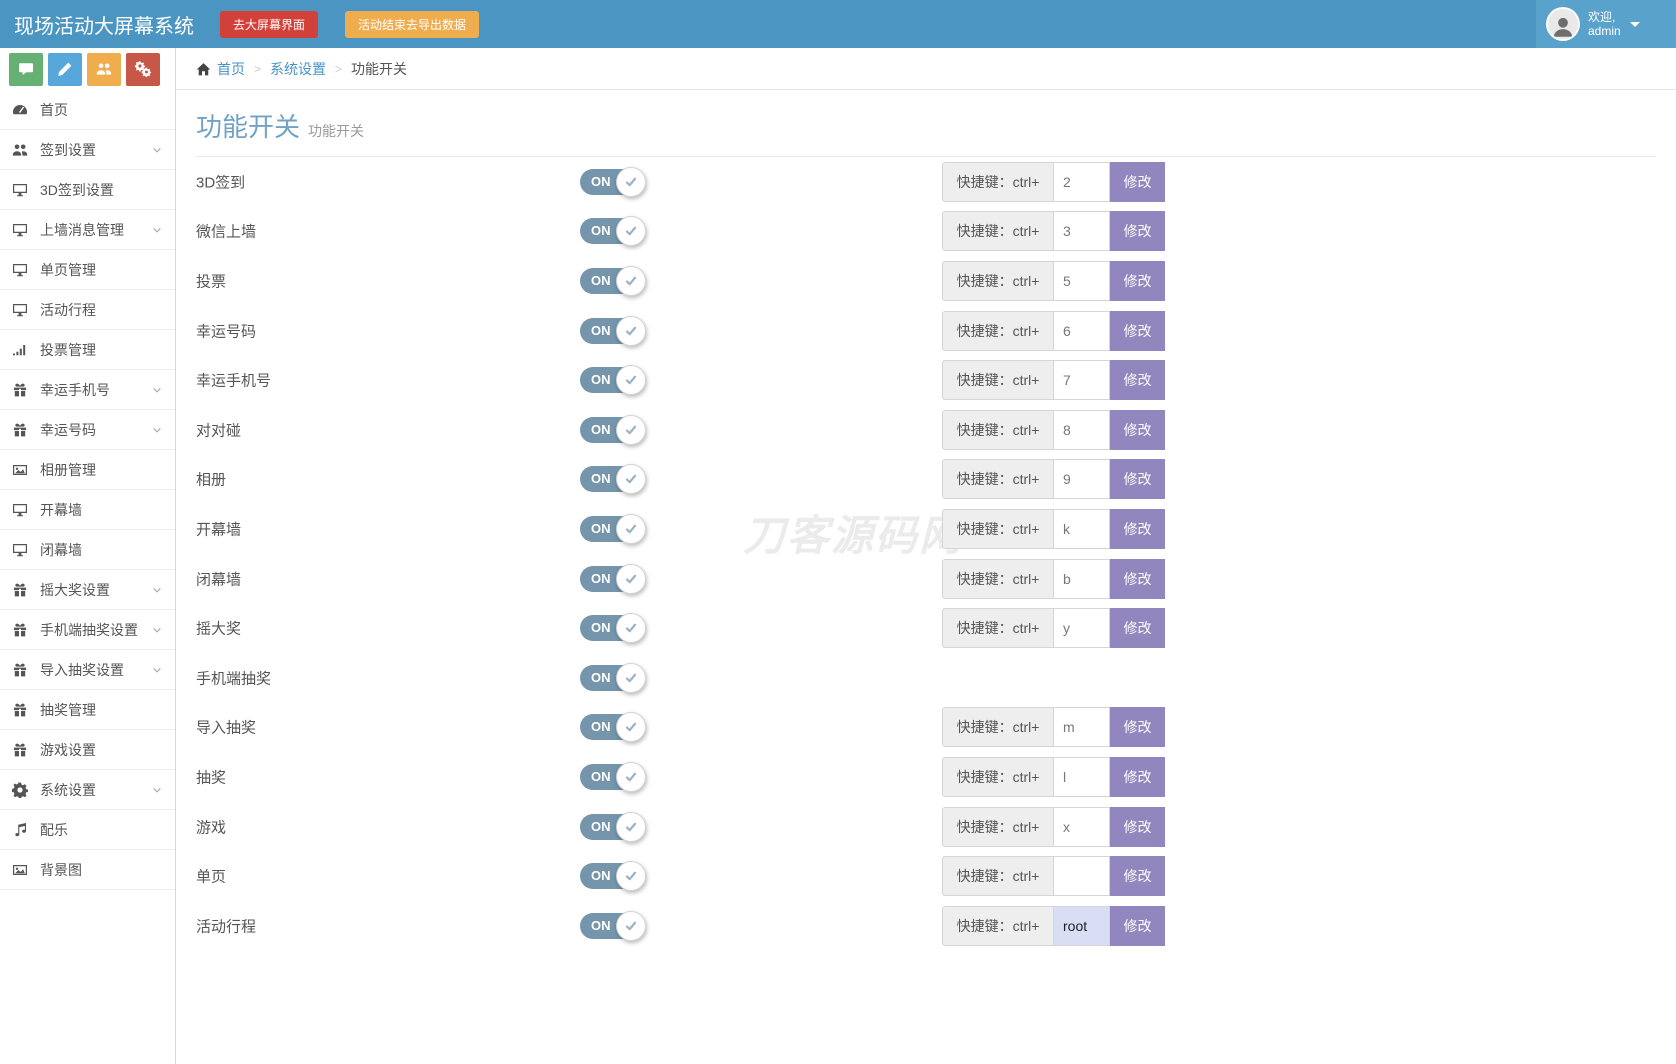 The height and width of the screenshot is (1064, 1676). What do you see at coordinates (87, 470) in the screenshot?
I see `sidebar-item: 相册管理` at bounding box center [87, 470].